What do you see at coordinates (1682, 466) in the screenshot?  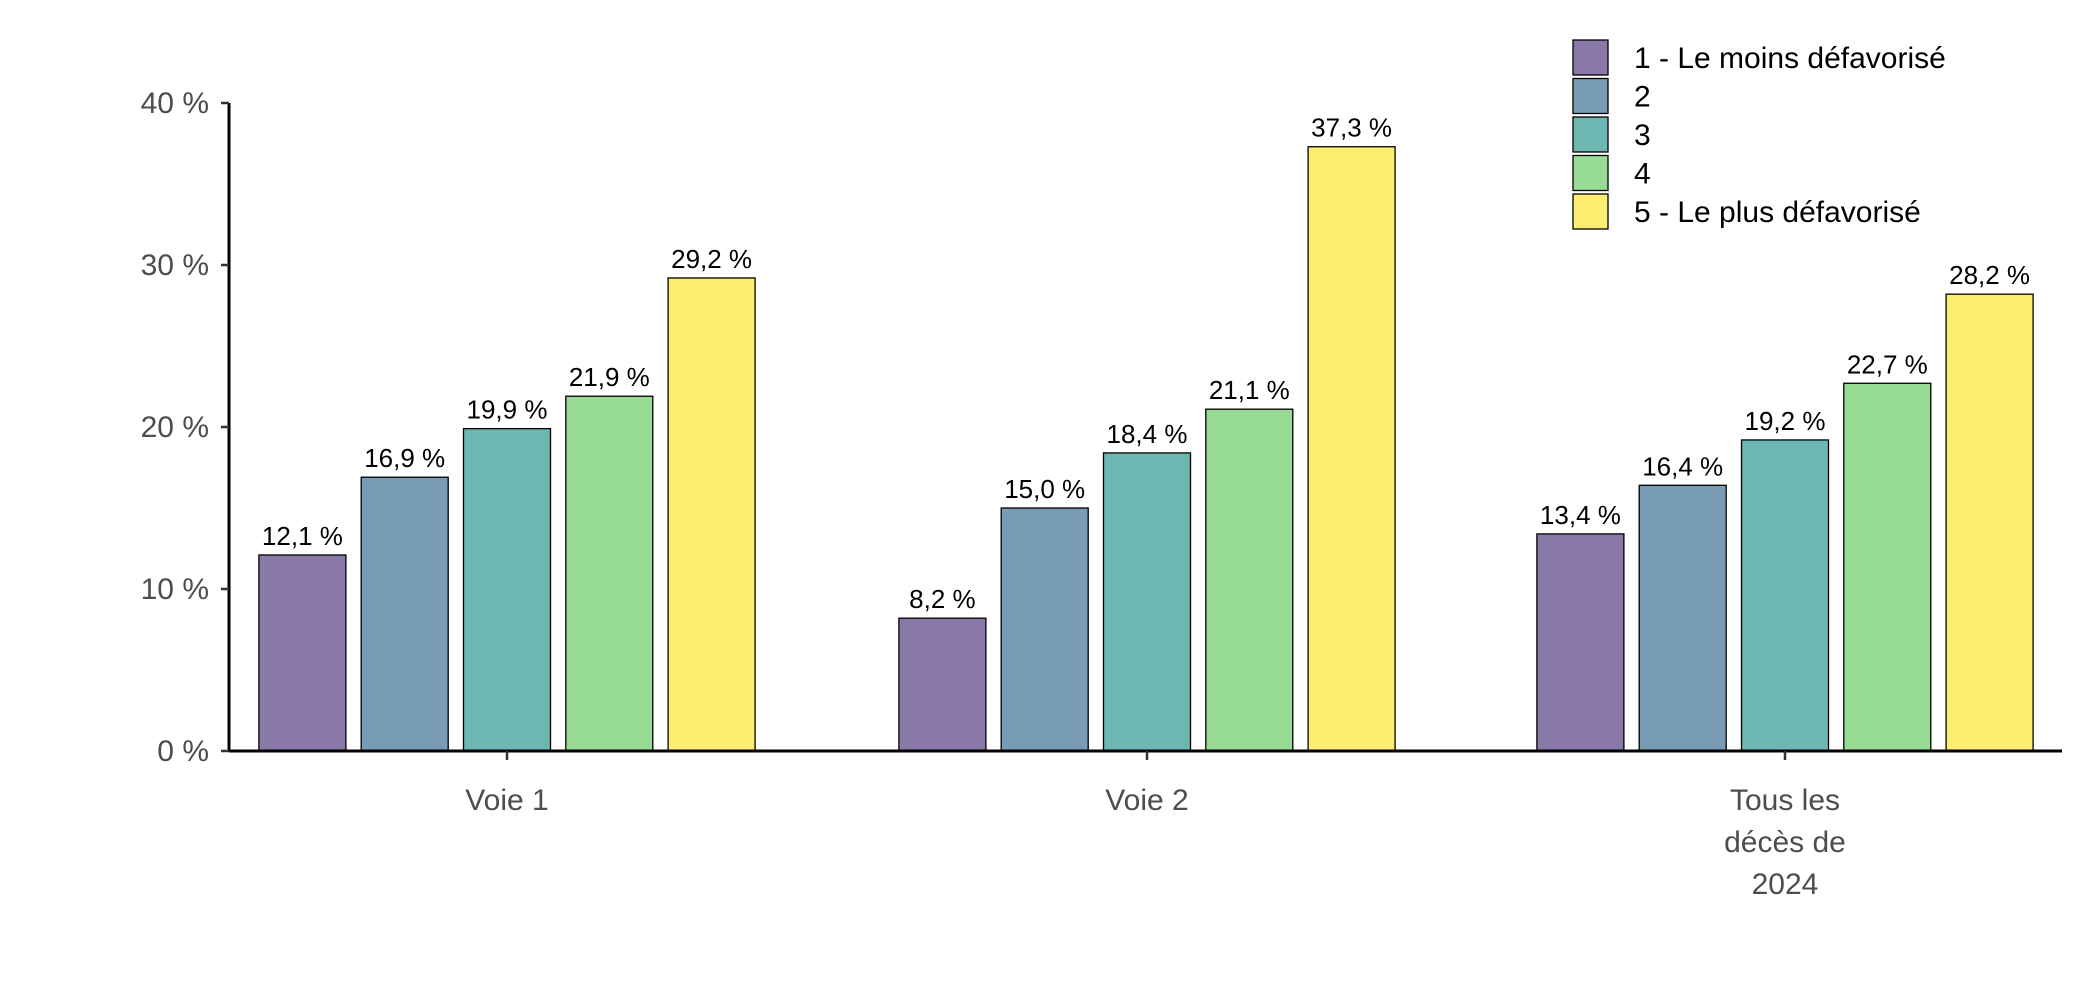 I see `data-label: 16,4 %` at bounding box center [1682, 466].